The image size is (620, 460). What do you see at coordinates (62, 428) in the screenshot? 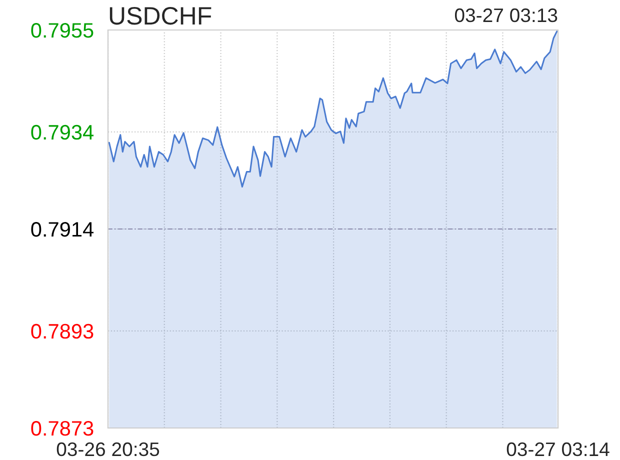
I see `y-tick-label: 0.7873` at bounding box center [62, 428].